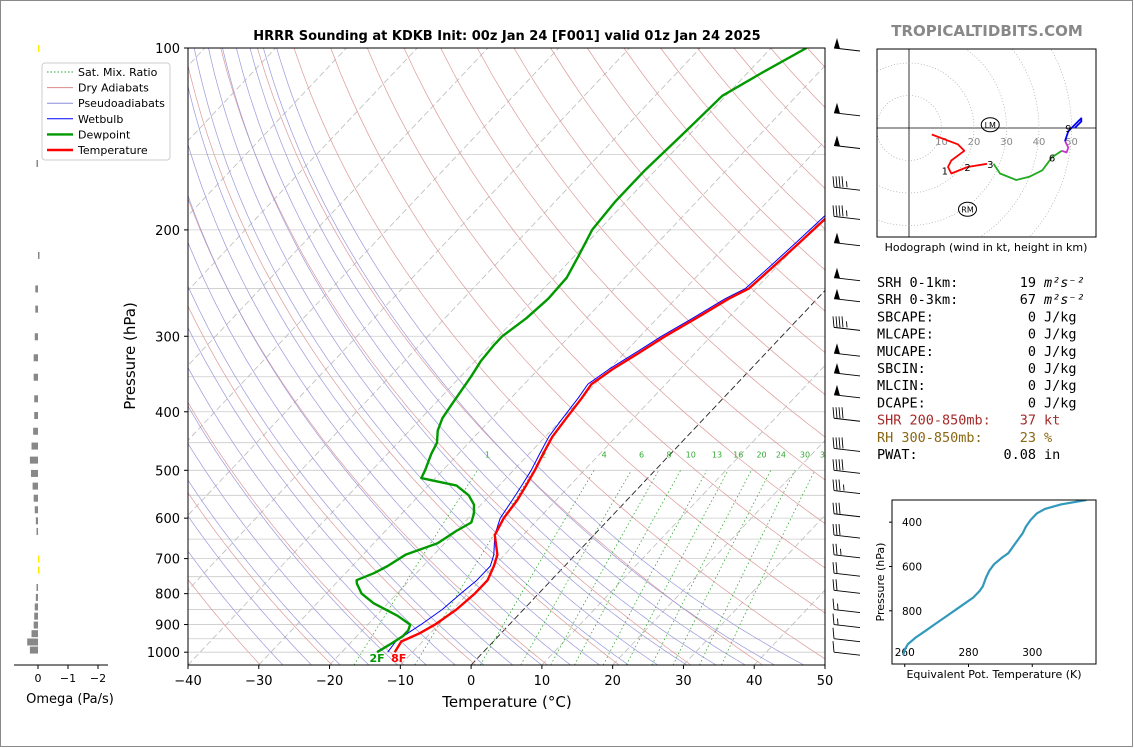  What do you see at coordinates (781, 455) in the screenshot?
I see `mixing-ratio-label: 24` at bounding box center [781, 455].